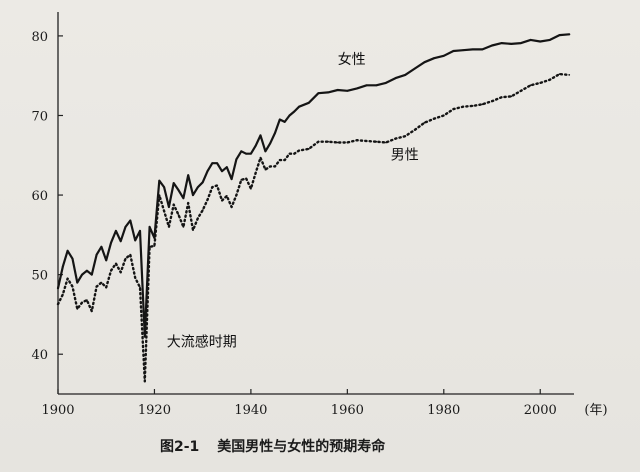 The width and height of the screenshot is (640, 472). What do you see at coordinates (540, 410) in the screenshot?
I see `x-tick-label: 2000` at bounding box center [540, 410].